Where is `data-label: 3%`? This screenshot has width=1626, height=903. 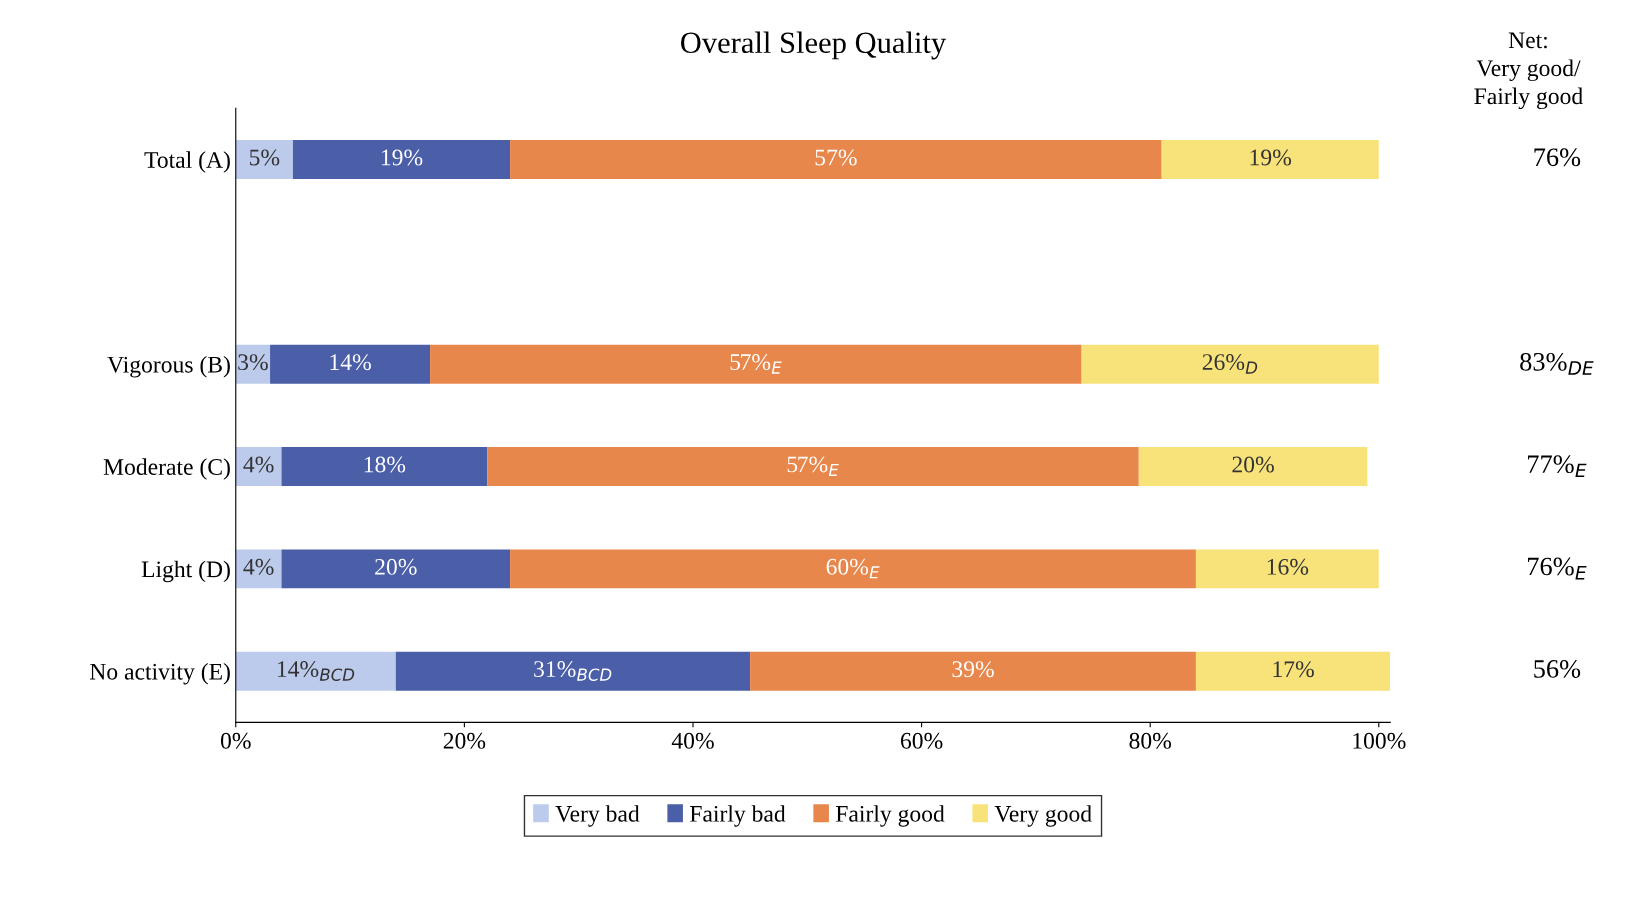
data-label: 3% is located at coordinates (253, 362).